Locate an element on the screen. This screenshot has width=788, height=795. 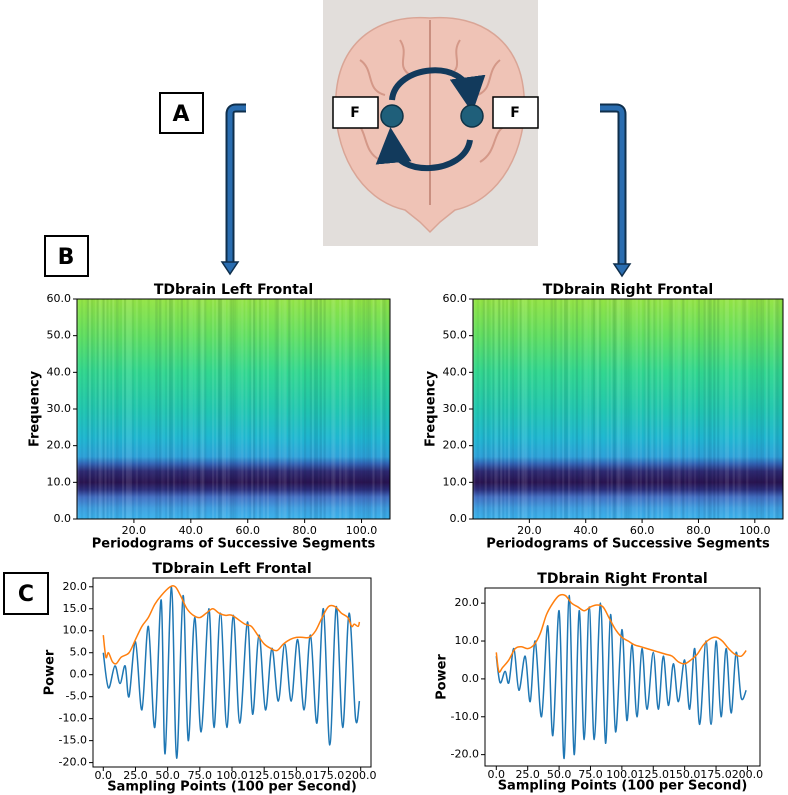
x-tick-label: 125.0 is located at coordinates (264, 775).